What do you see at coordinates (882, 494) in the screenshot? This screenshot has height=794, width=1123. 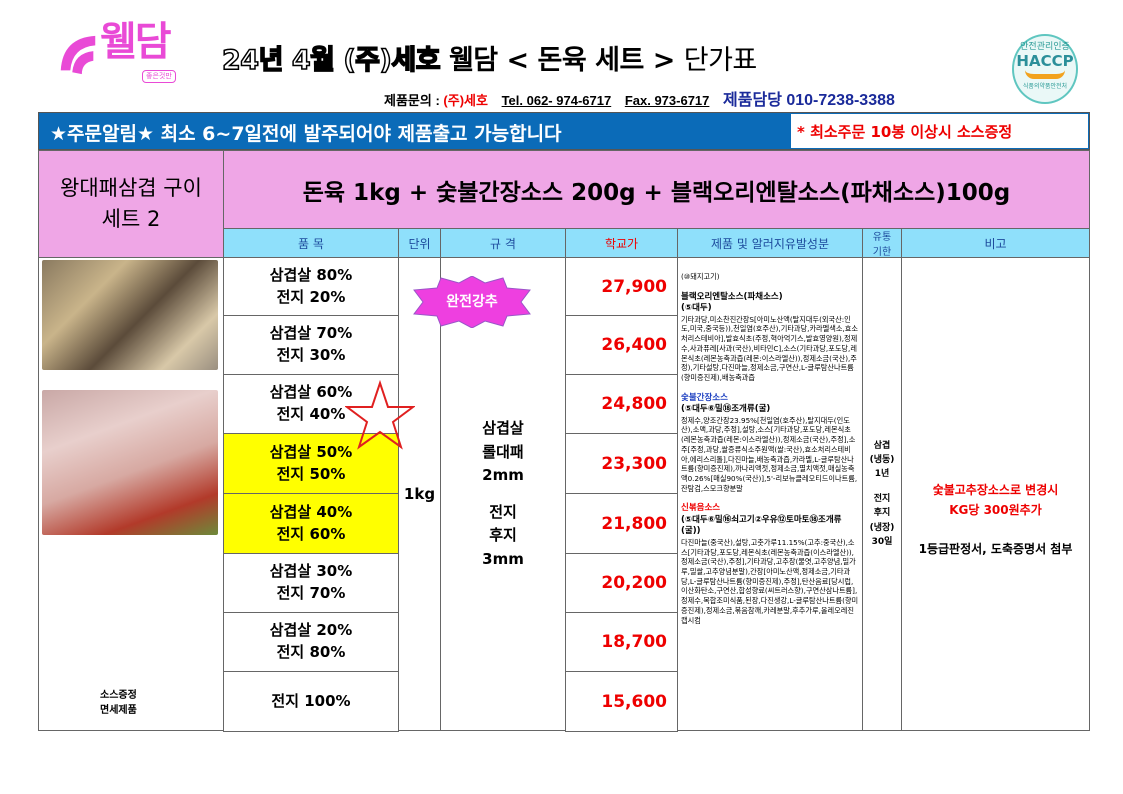 I see `shelf-life-cell: 삼겹 (냉동) 1년 전지 후지 (냉장) 30일` at bounding box center [882, 494].